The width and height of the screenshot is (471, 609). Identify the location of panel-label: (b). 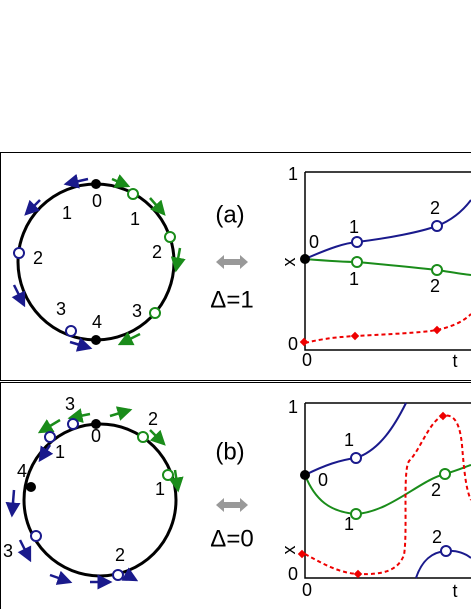
(229, 451).